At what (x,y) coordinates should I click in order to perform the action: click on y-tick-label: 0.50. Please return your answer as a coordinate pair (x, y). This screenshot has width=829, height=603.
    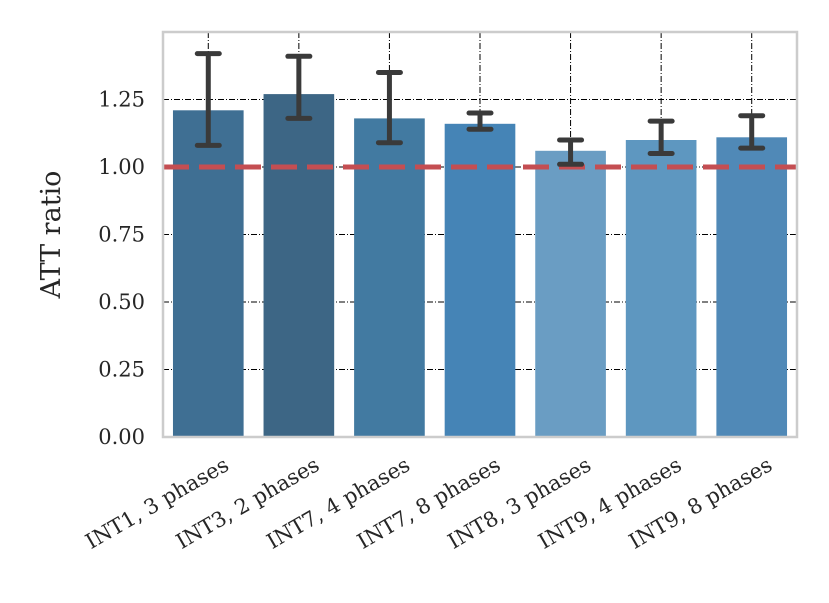
    Looking at the image, I should click on (121, 302).